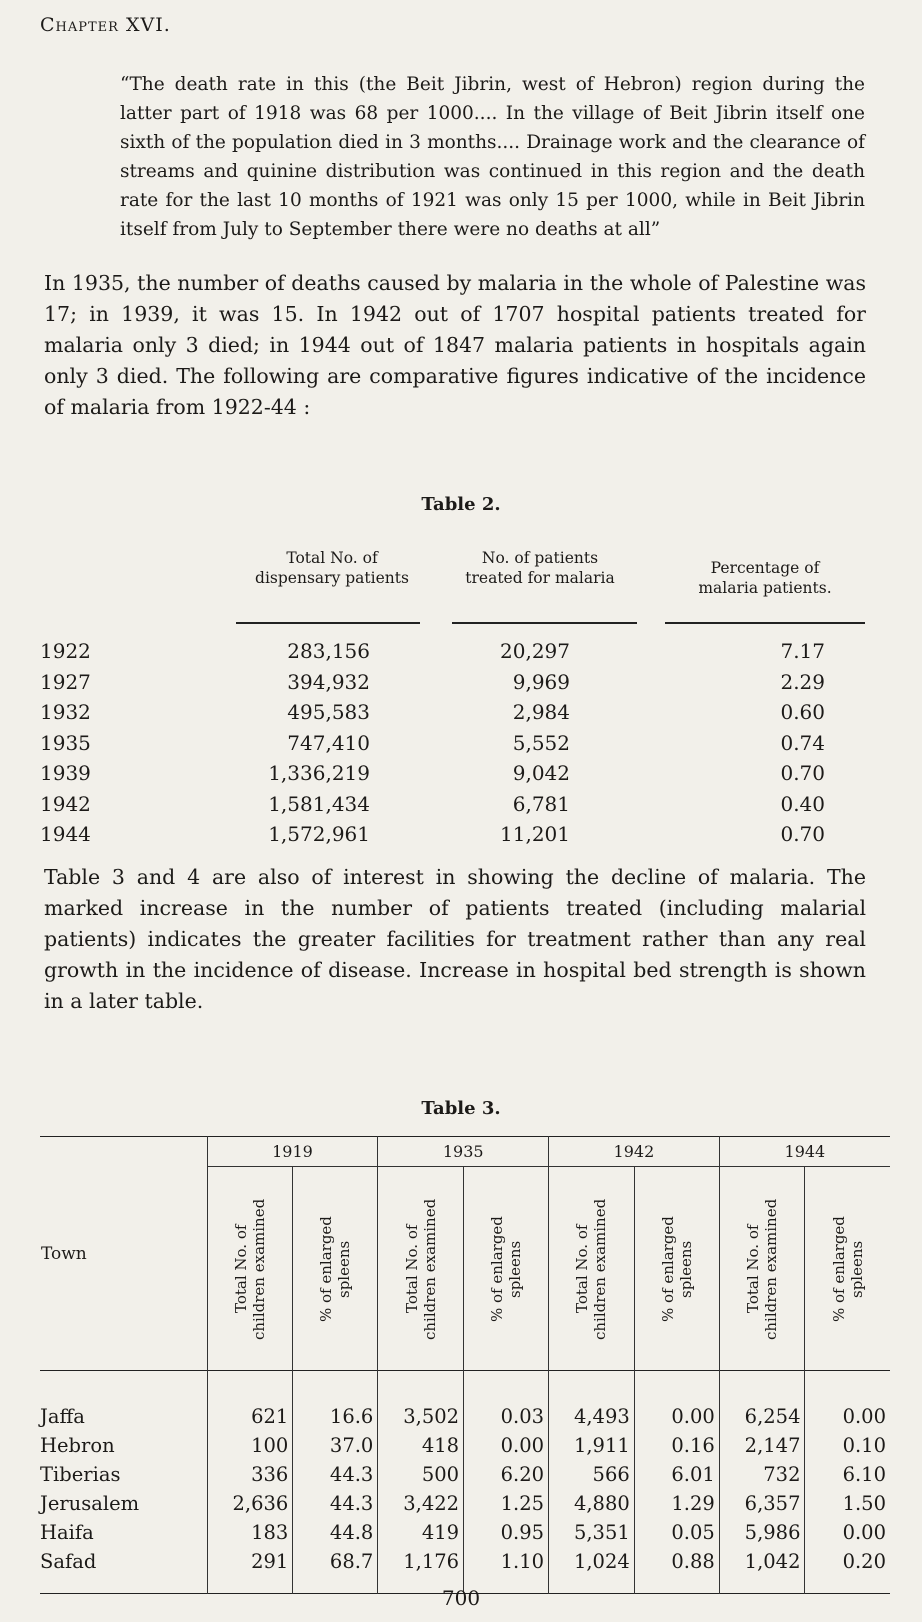 The image size is (922, 1622). Describe the element at coordinates (420, 1400) in the screenshot. I see `value-cell: 3,502` at that location.